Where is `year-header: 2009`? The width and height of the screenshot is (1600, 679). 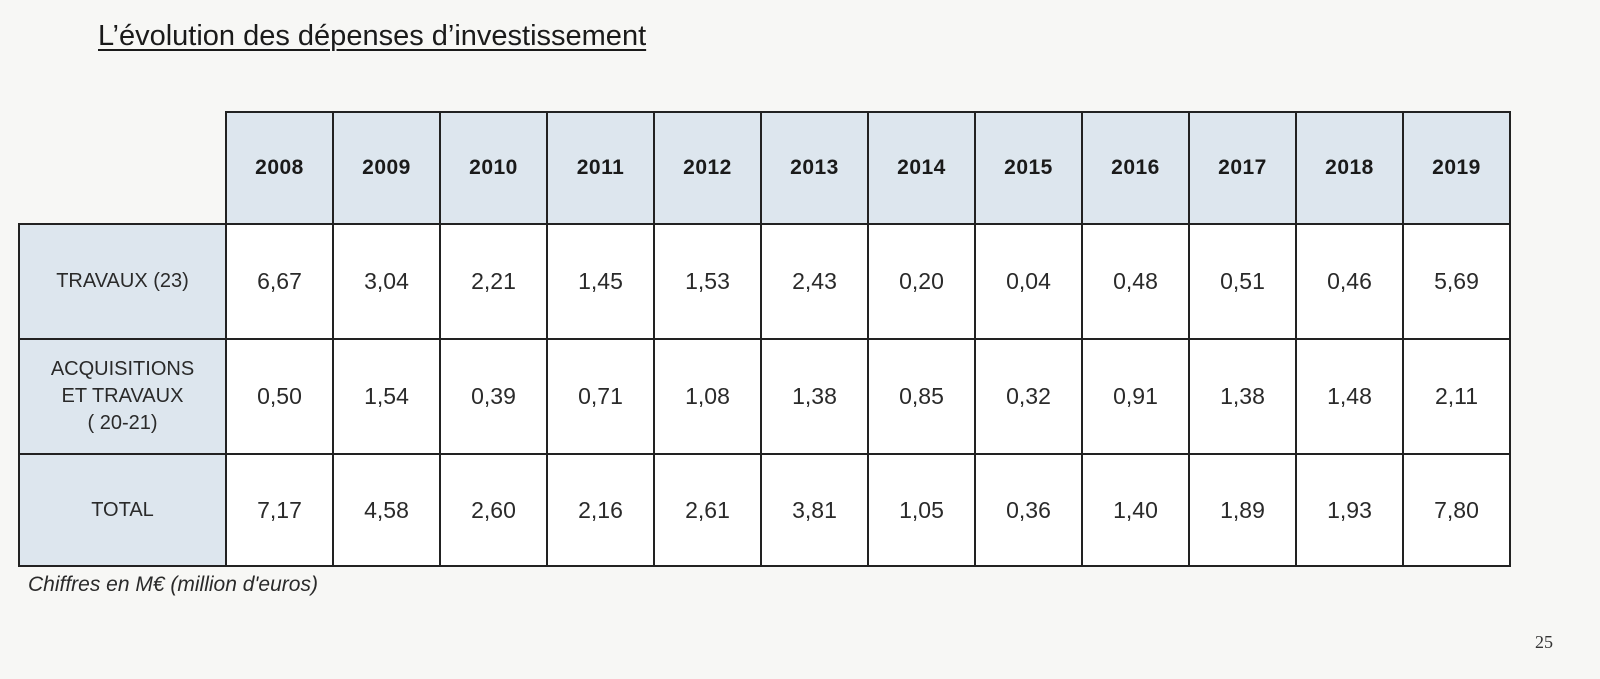 year-header: 2009 is located at coordinates (386, 168).